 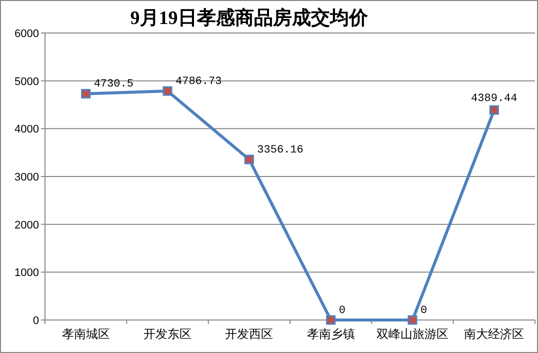 I want to click on y-tick-label: 0, so click(x=35, y=321).